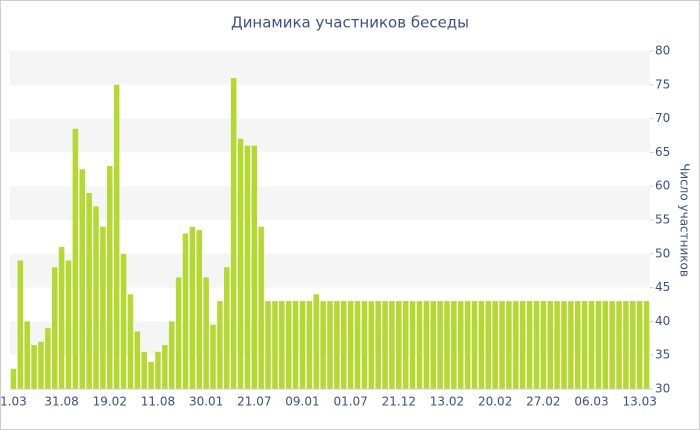 Image resolution: width=700 pixels, height=430 pixels. Describe the element at coordinates (254, 402) in the screenshot. I see `x-tick-label: 21.07` at that location.